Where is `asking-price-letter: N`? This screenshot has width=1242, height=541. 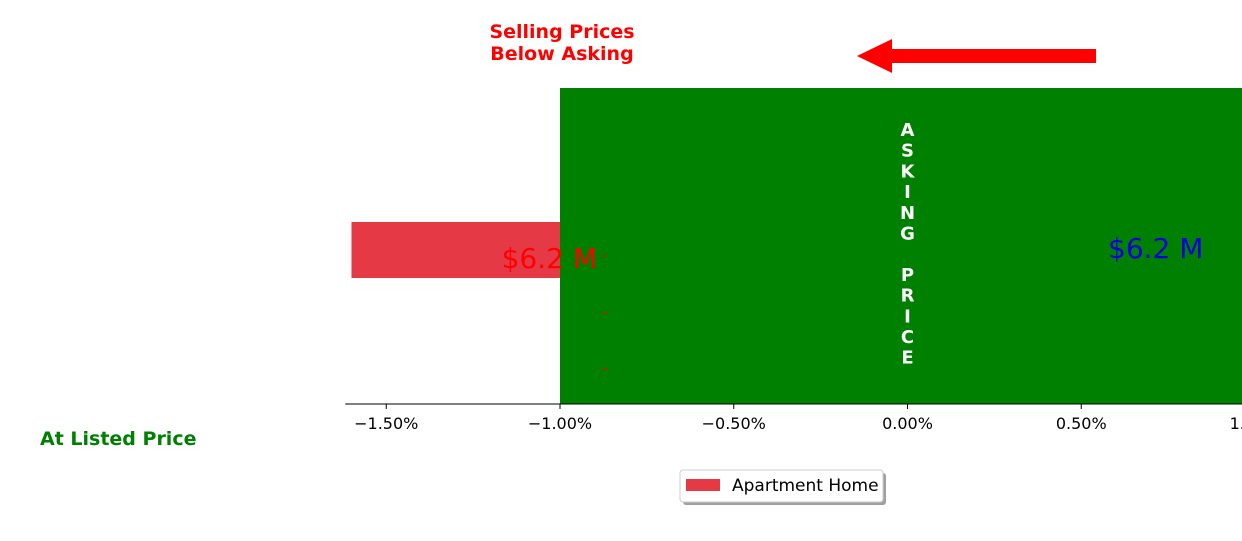
asking-price-letter: N is located at coordinates (907, 213).